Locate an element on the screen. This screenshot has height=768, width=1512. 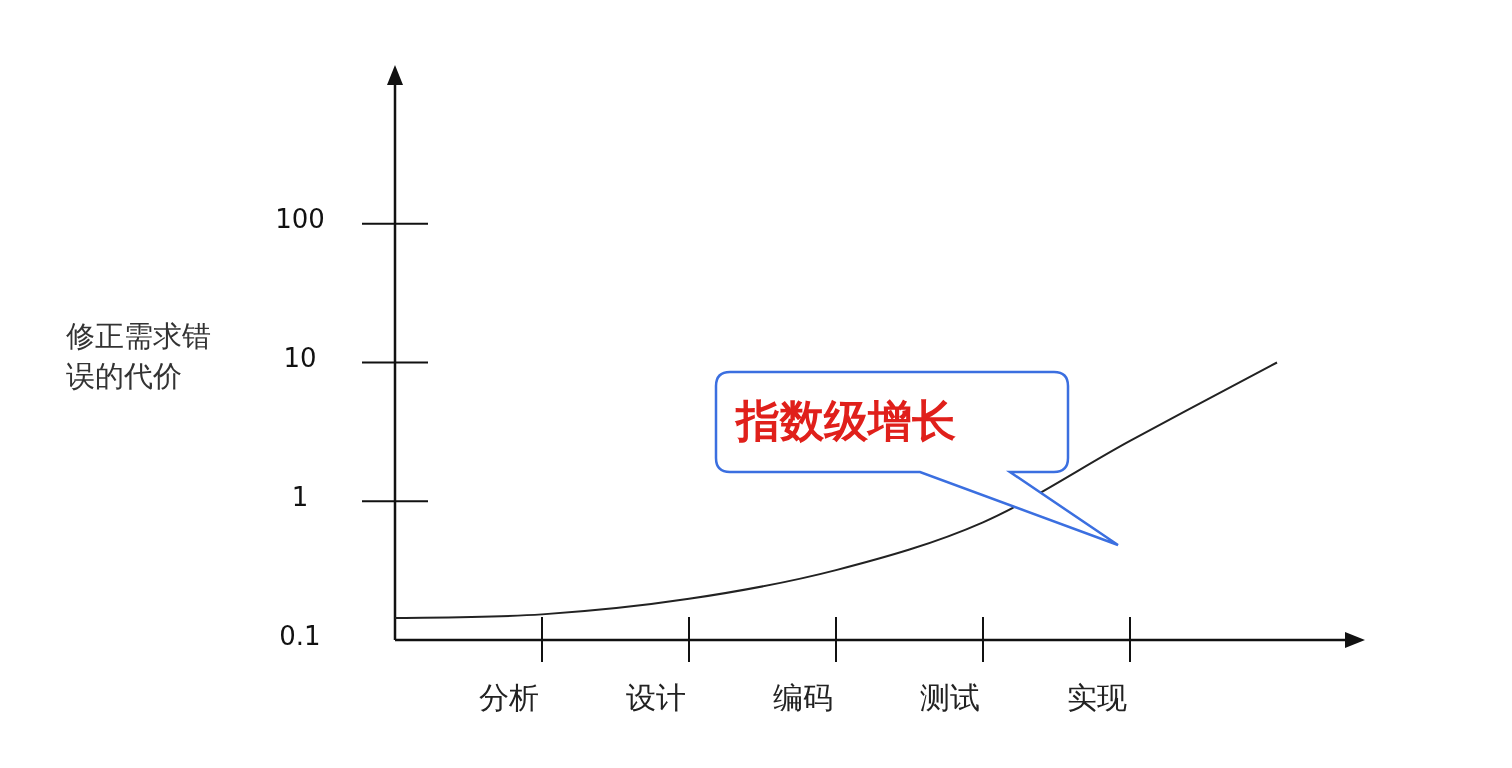
x-tick-label: 测试 is located at coordinates (950, 697).